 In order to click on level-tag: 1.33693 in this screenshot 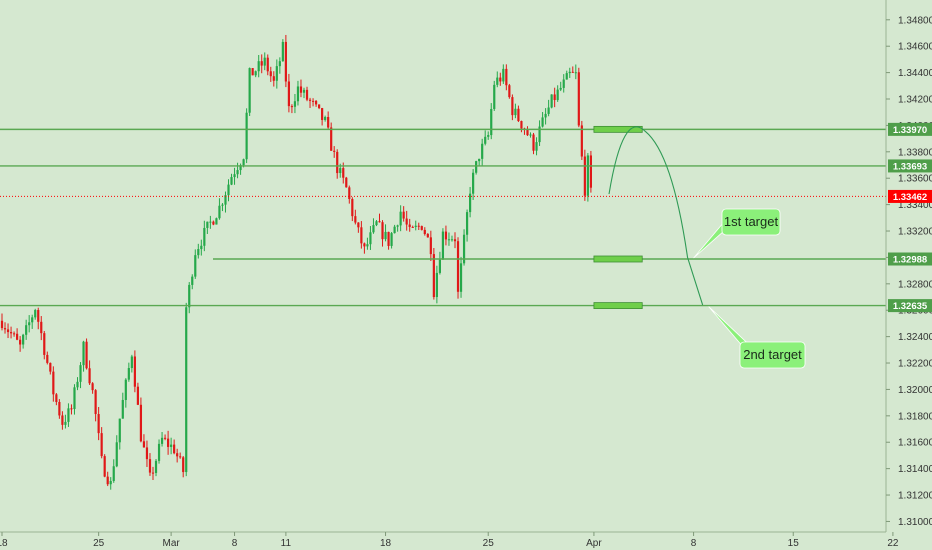, I will do `click(910, 166)`.